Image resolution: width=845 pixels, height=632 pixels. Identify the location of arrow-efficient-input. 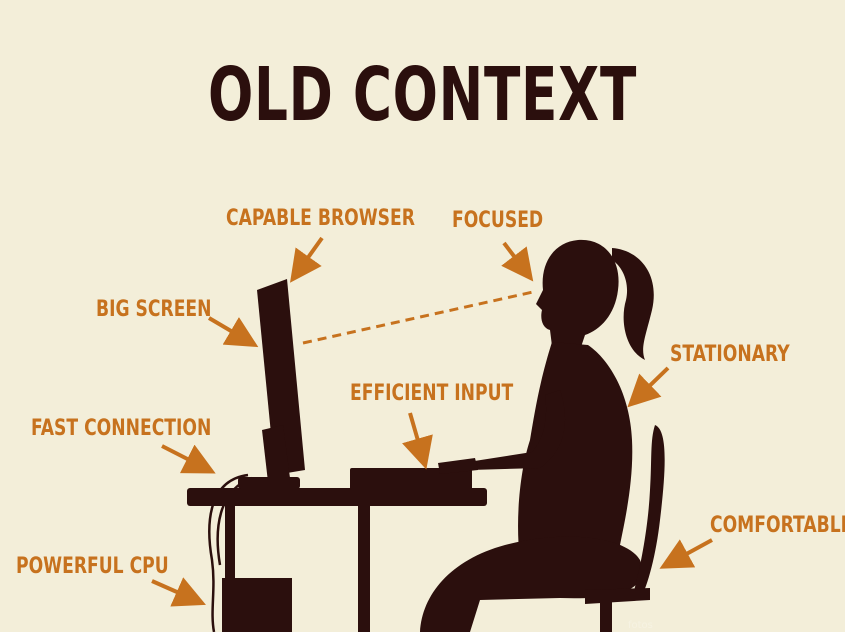
(417, 441).